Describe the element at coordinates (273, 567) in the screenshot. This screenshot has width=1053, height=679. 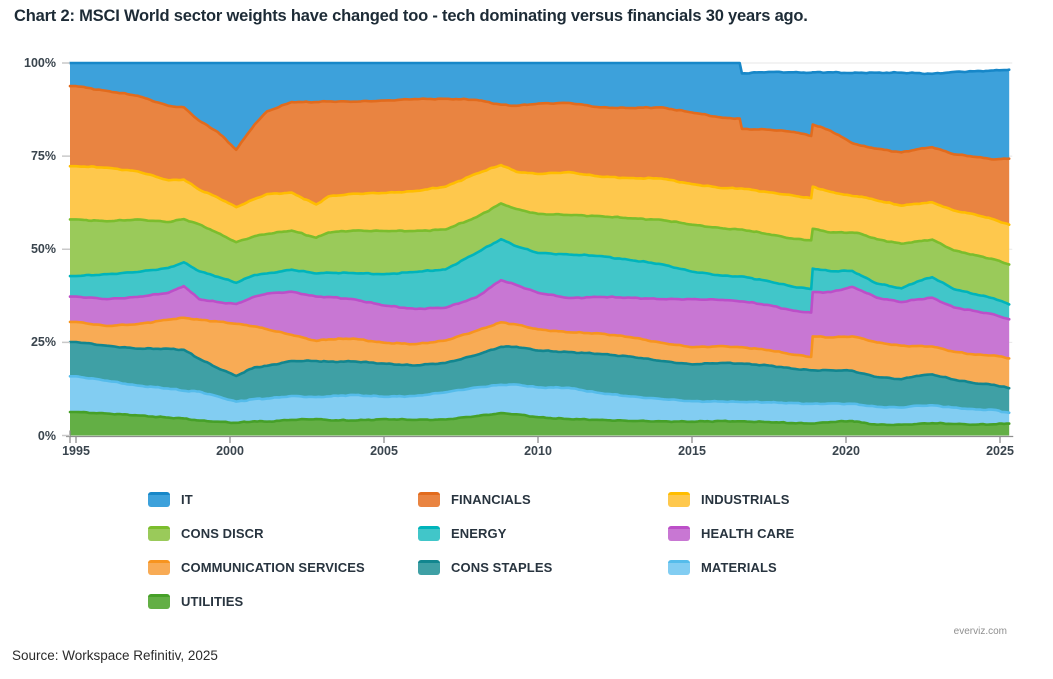
I see `legend-label: COMMUNICATION SERVICES` at that location.